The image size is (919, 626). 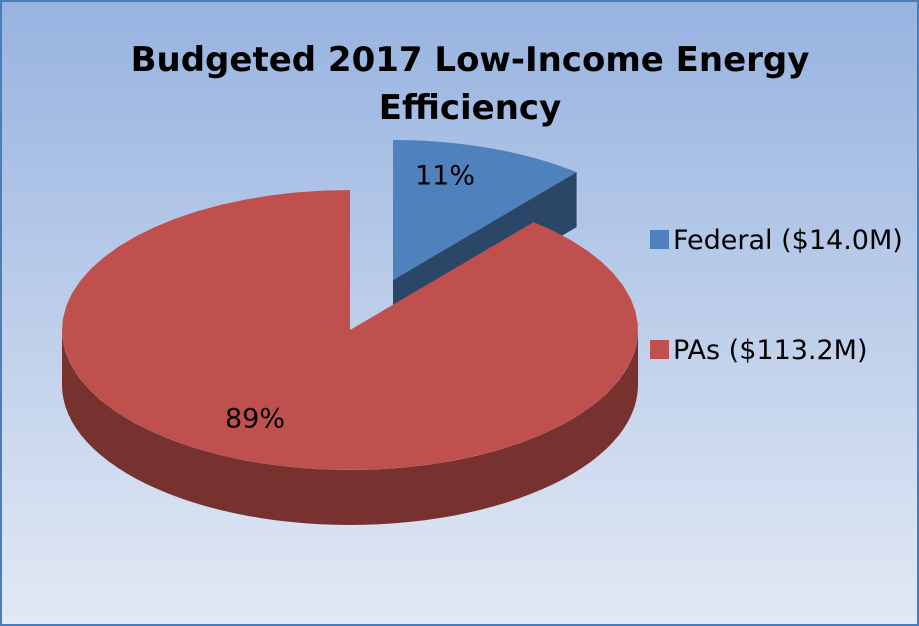 I want to click on data-label: 89%, so click(x=255, y=419).